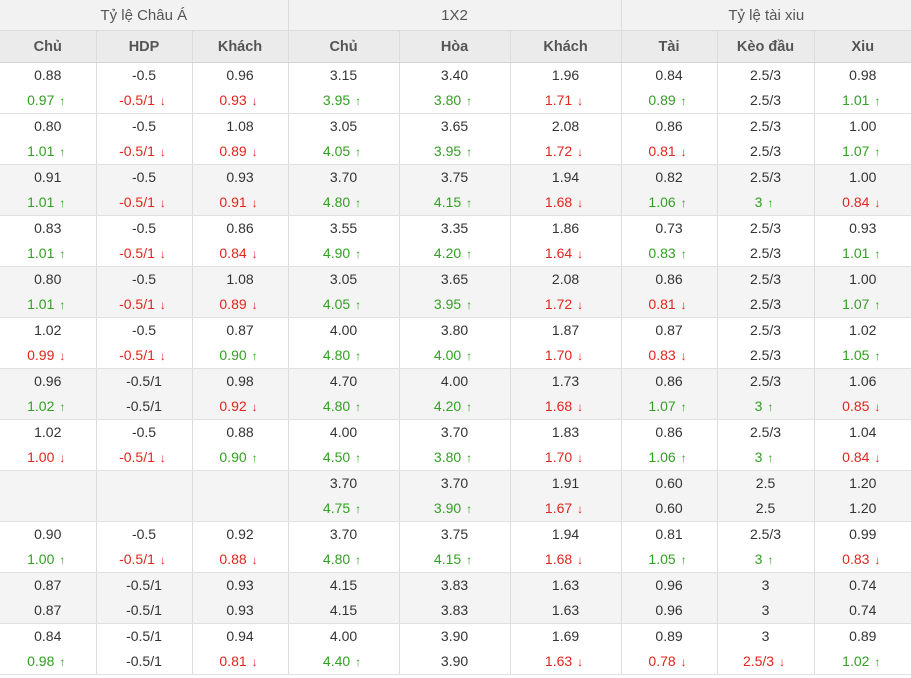 The image size is (911, 678). I want to click on opening-odds: 0.92, so click(240, 534).